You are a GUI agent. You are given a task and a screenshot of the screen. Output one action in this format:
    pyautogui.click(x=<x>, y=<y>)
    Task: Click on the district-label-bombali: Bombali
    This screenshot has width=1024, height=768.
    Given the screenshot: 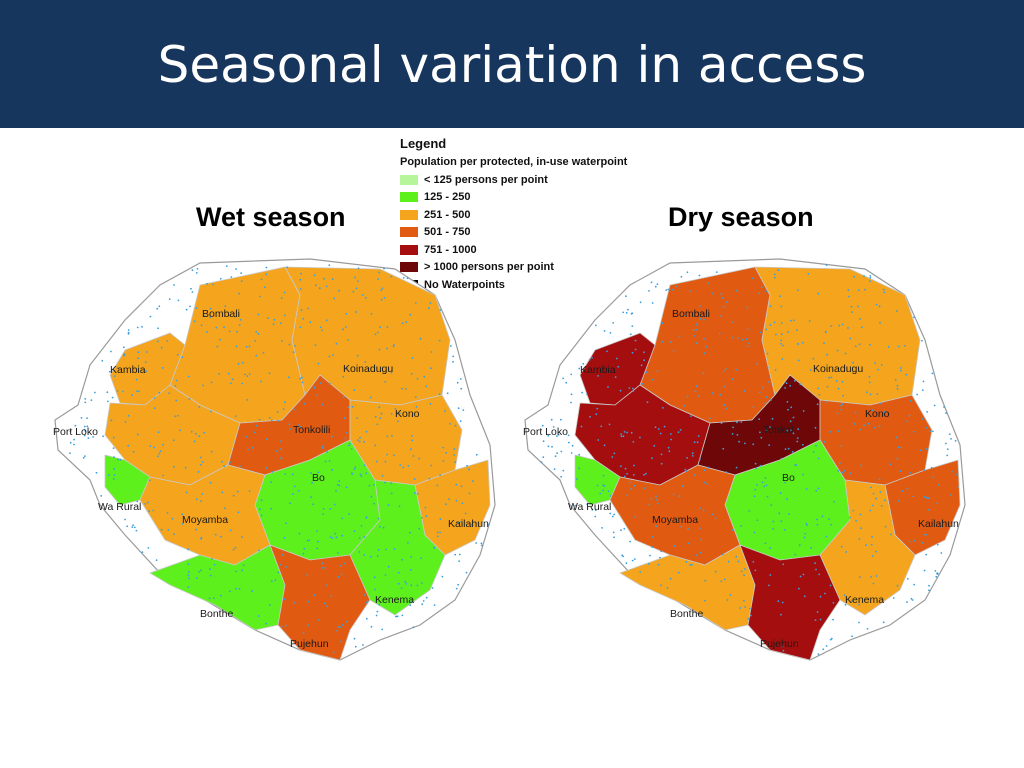 What is the action you would take?
    pyautogui.click(x=691, y=314)
    